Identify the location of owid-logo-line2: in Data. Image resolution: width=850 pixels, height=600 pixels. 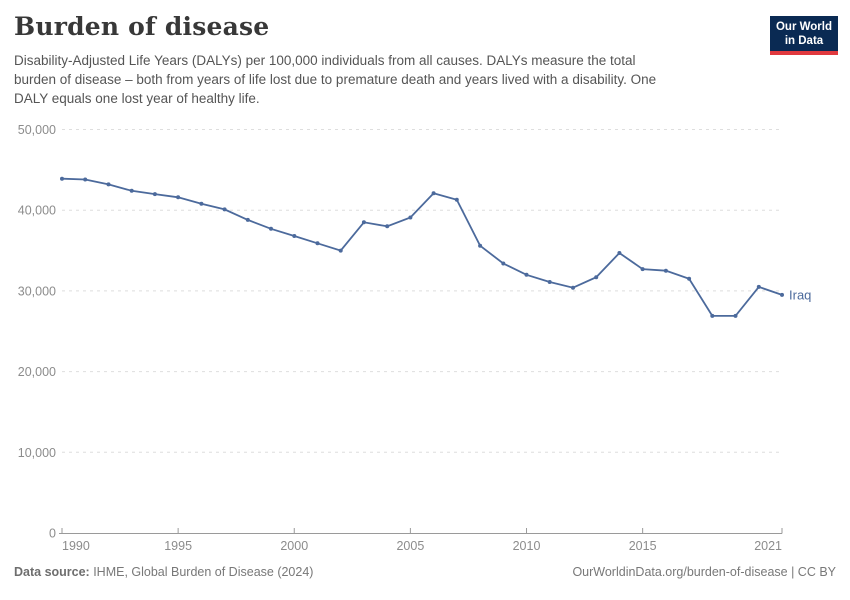
(804, 41).